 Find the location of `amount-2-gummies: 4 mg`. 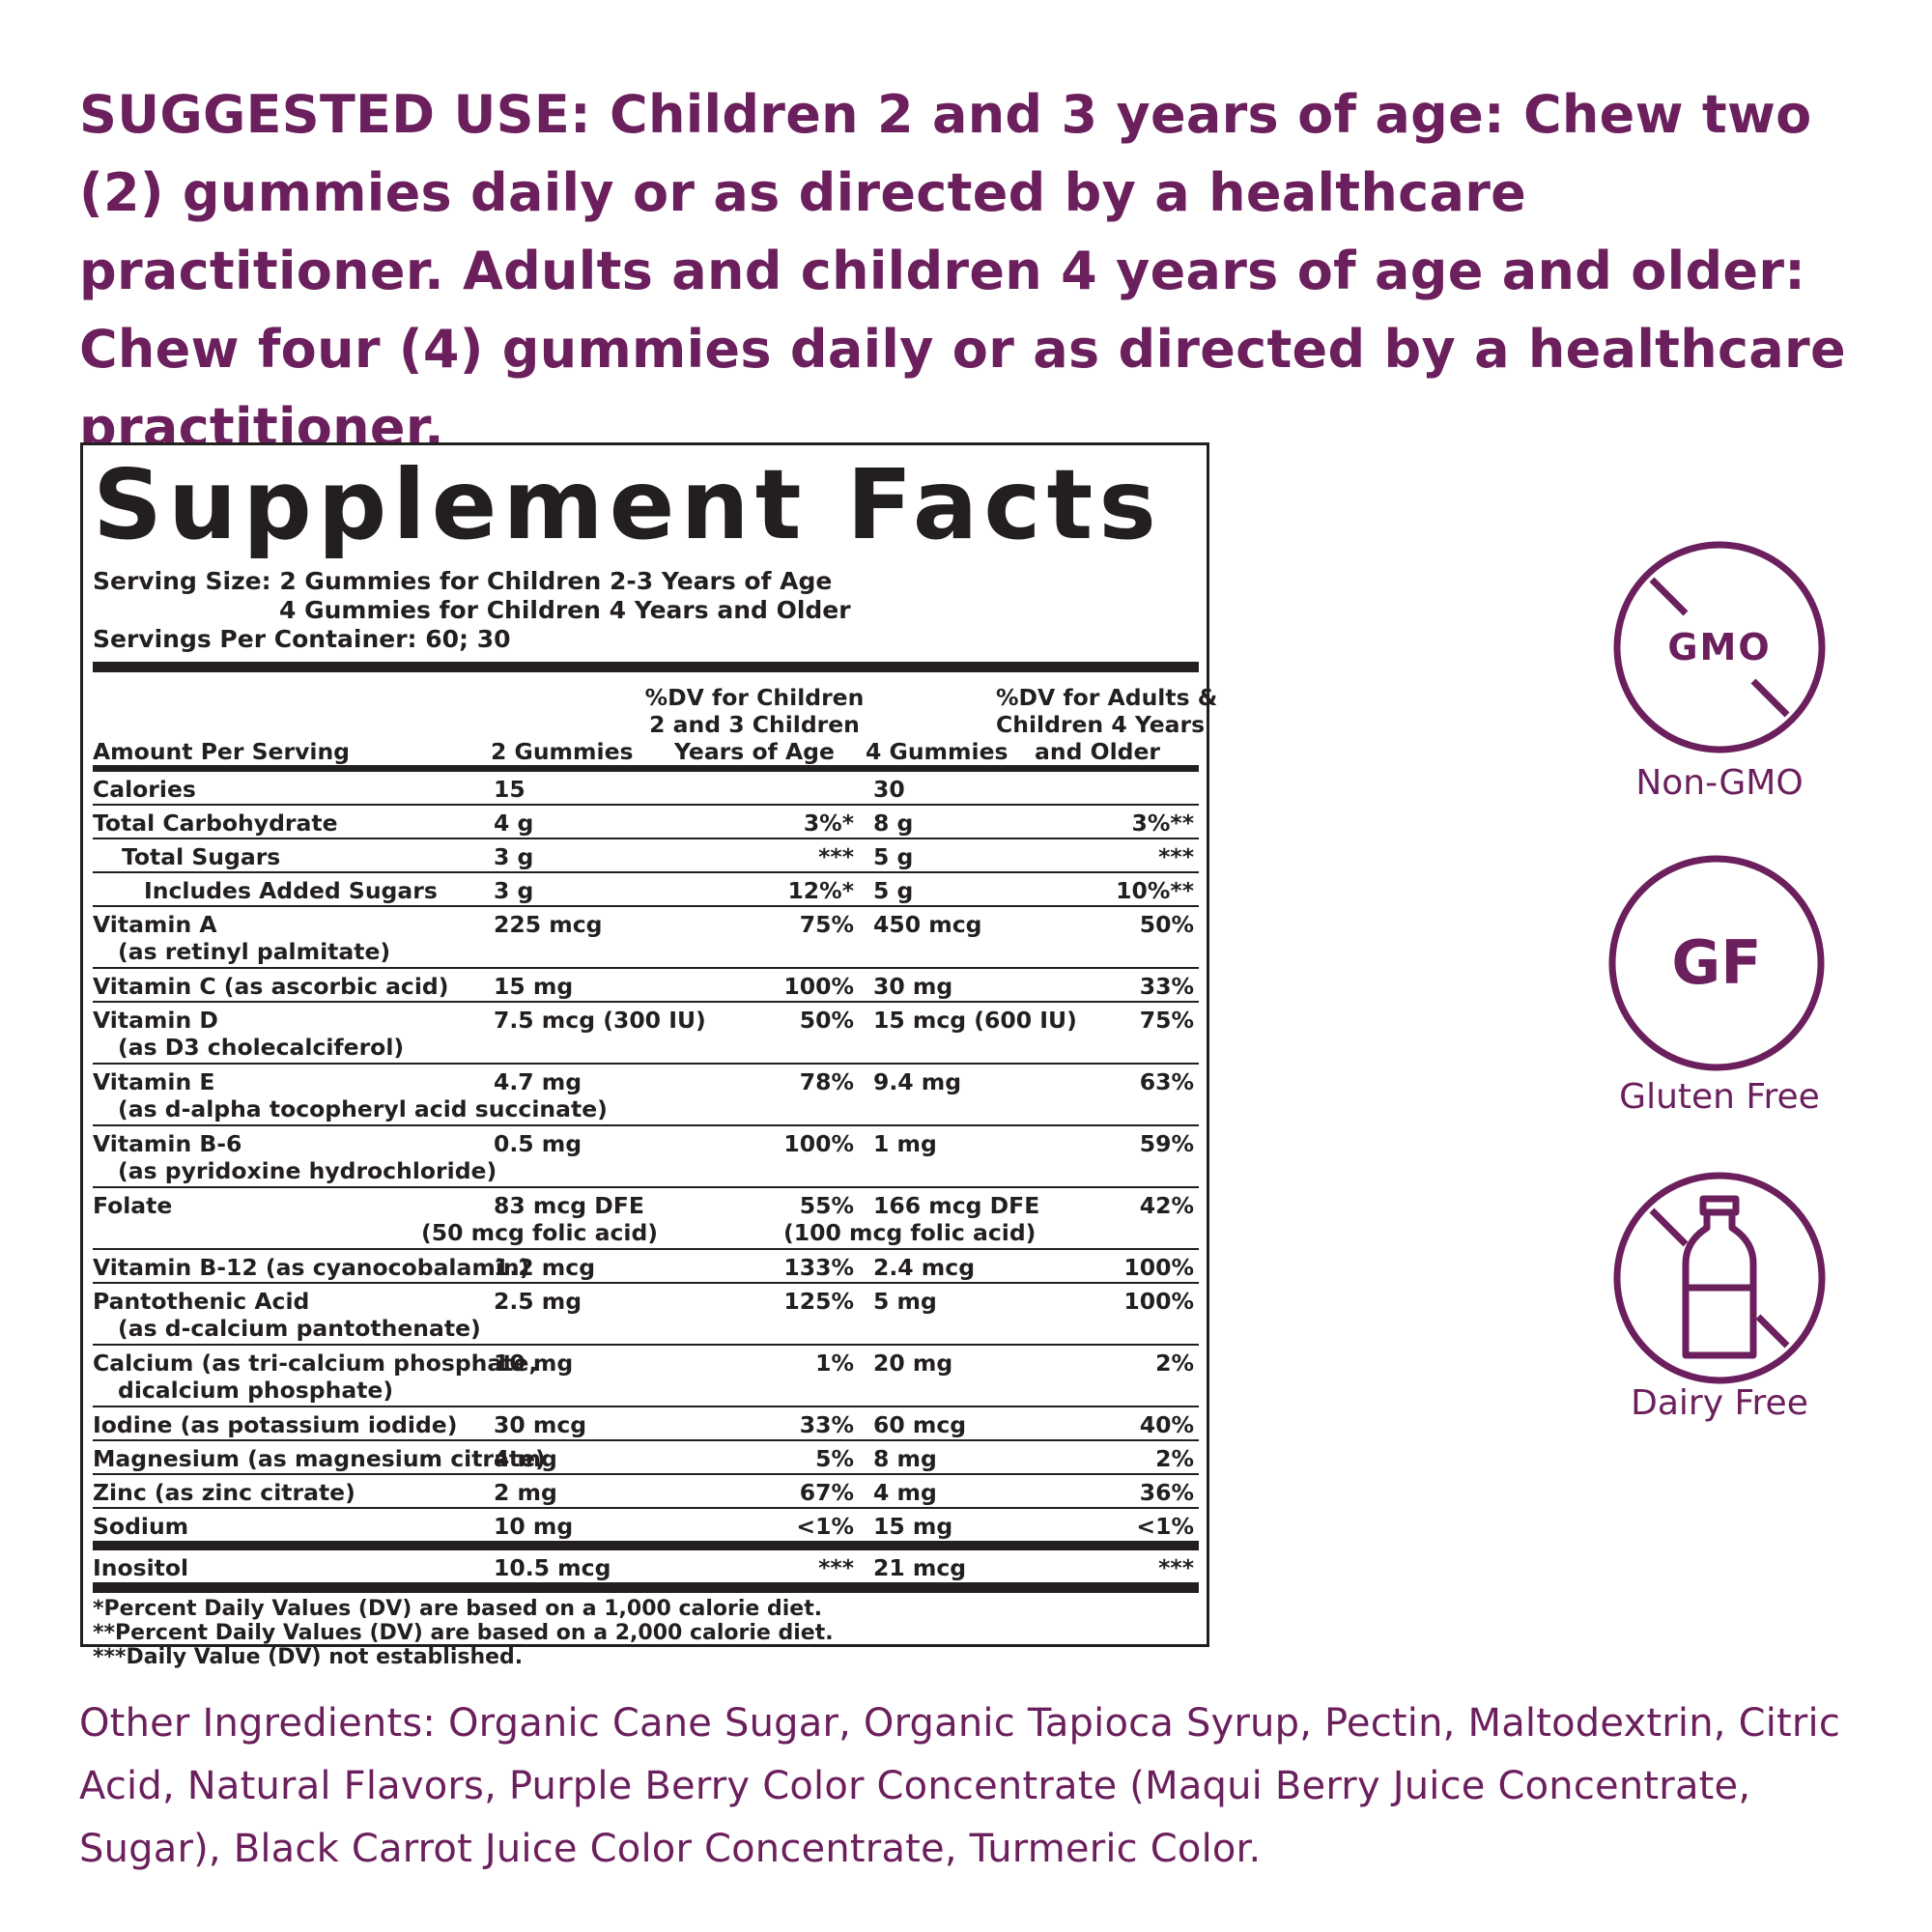

amount-2-gummies: 4 mg is located at coordinates (525, 1458).